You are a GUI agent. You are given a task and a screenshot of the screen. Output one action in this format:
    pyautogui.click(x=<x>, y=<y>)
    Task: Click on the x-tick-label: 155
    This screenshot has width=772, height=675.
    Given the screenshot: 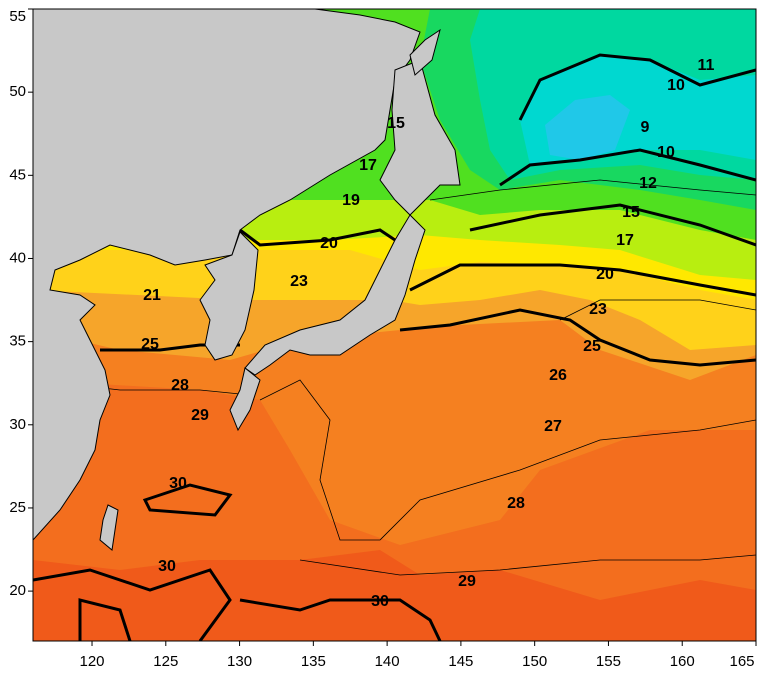 What is the action you would take?
    pyautogui.click(x=608, y=661)
    